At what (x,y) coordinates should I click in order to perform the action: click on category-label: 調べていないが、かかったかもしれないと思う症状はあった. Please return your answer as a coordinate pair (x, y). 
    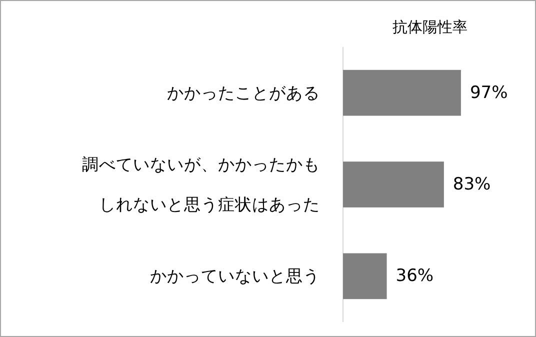
    Looking at the image, I should click on (201, 184).